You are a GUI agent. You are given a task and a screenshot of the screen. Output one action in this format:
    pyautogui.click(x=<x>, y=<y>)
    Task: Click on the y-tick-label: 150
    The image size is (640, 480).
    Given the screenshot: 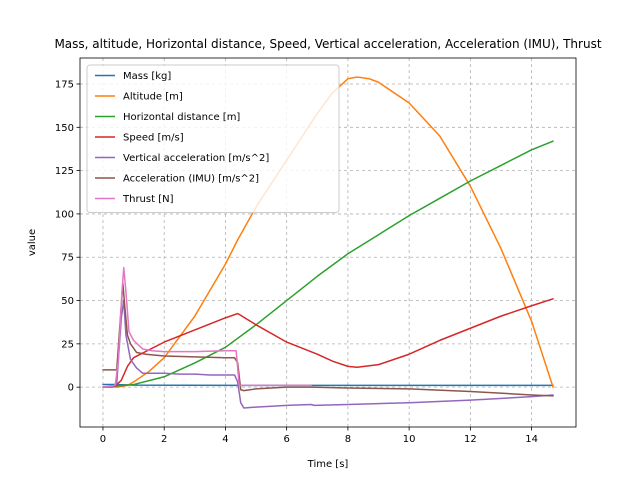 What is the action you would take?
    pyautogui.click(x=64, y=128)
    